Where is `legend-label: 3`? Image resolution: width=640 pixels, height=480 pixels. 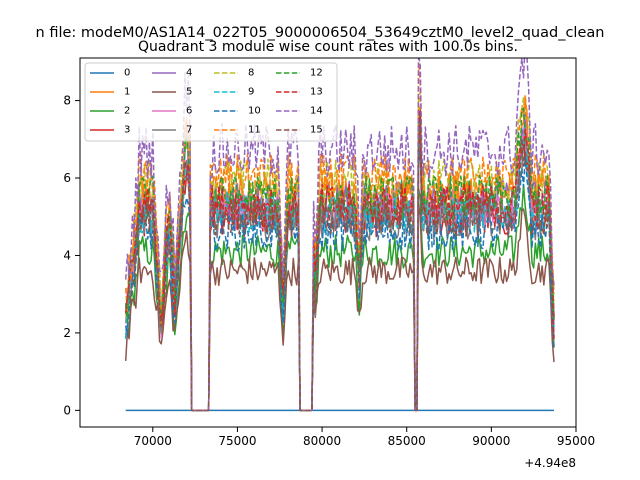
legend-label: 3 is located at coordinates (127, 130).